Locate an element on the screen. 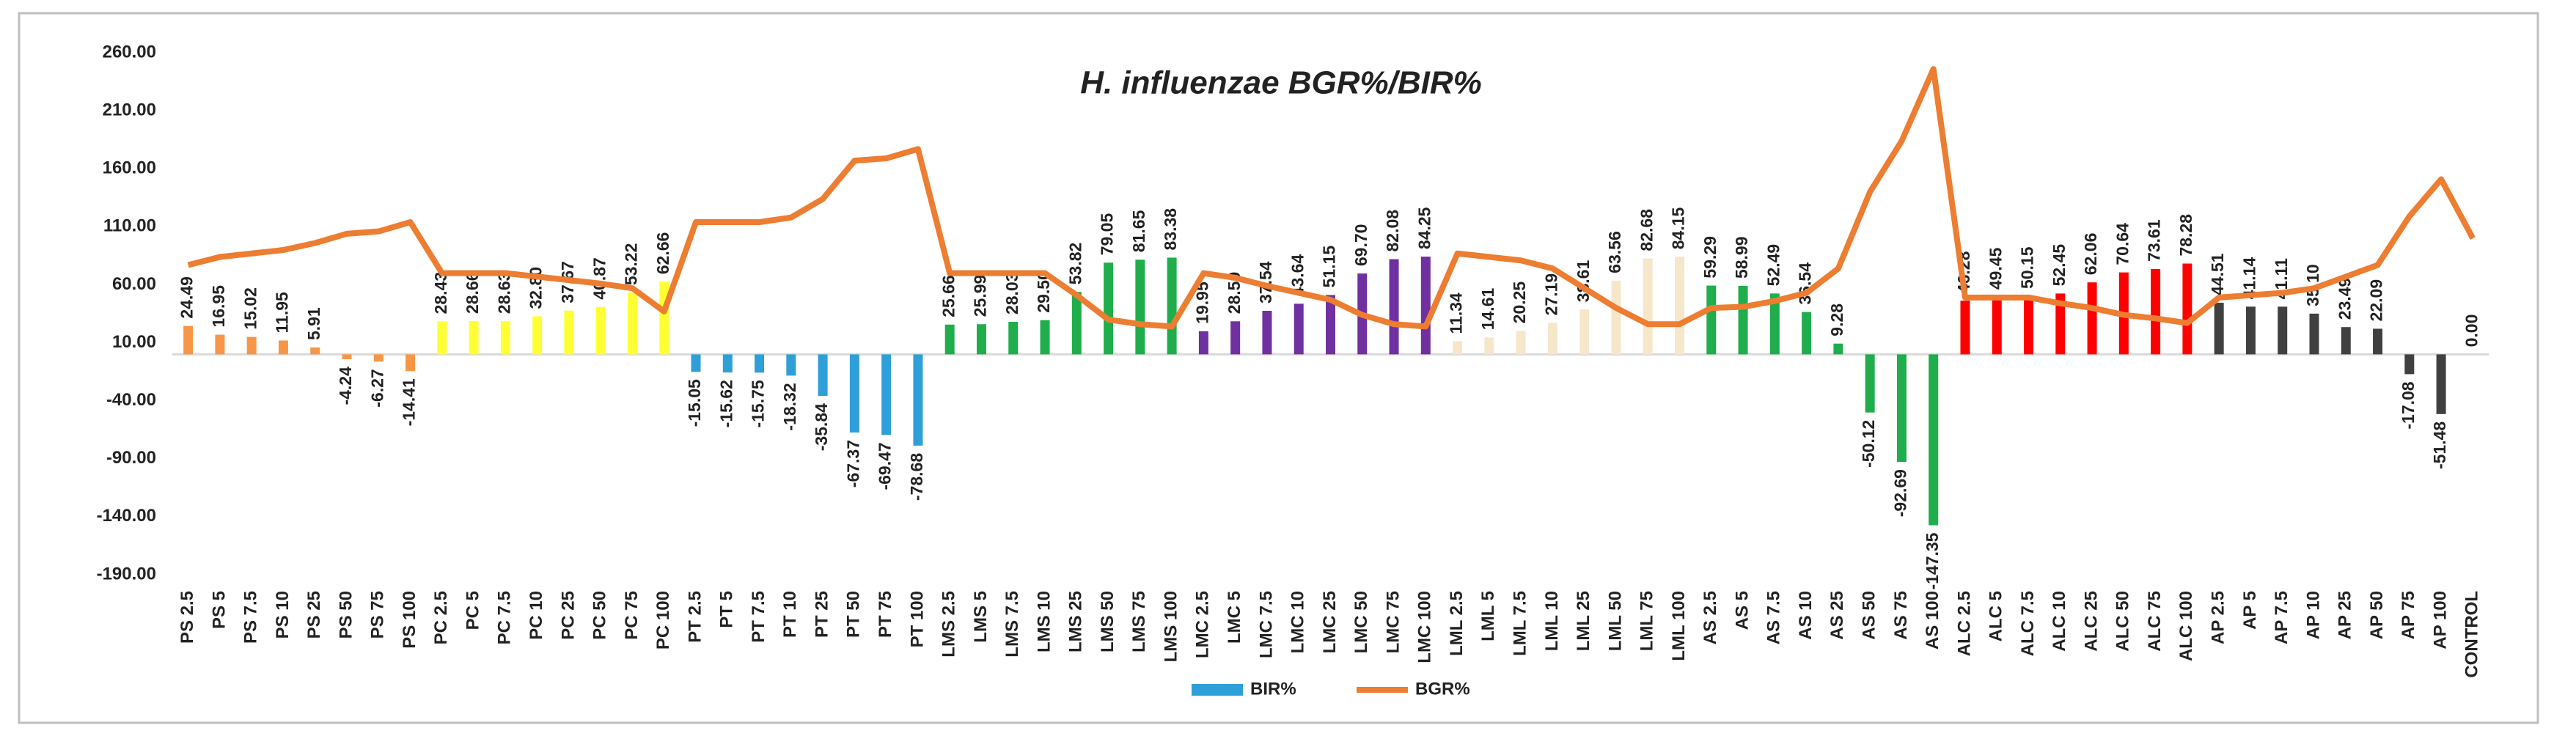 This screenshot has height=747, width=2576. chart-title: H. influenzae BGR%/BIR% is located at coordinates (1281, 83).